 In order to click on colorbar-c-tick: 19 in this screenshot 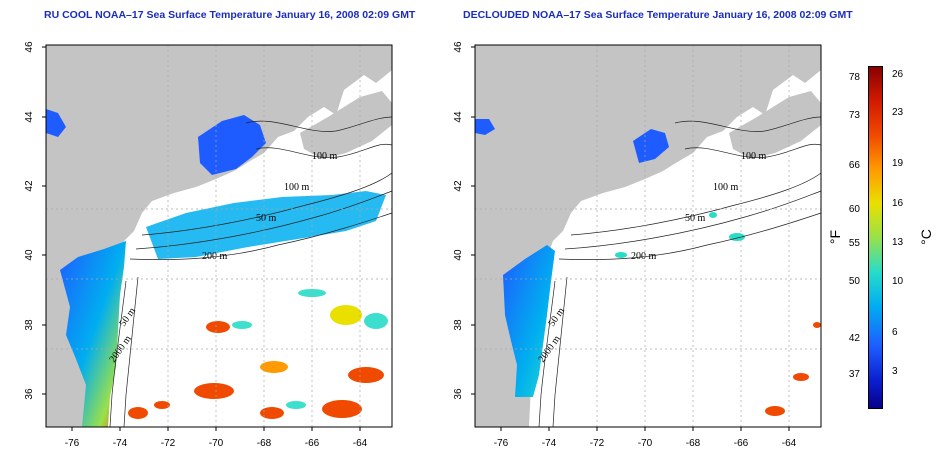, I will do `click(898, 163)`.